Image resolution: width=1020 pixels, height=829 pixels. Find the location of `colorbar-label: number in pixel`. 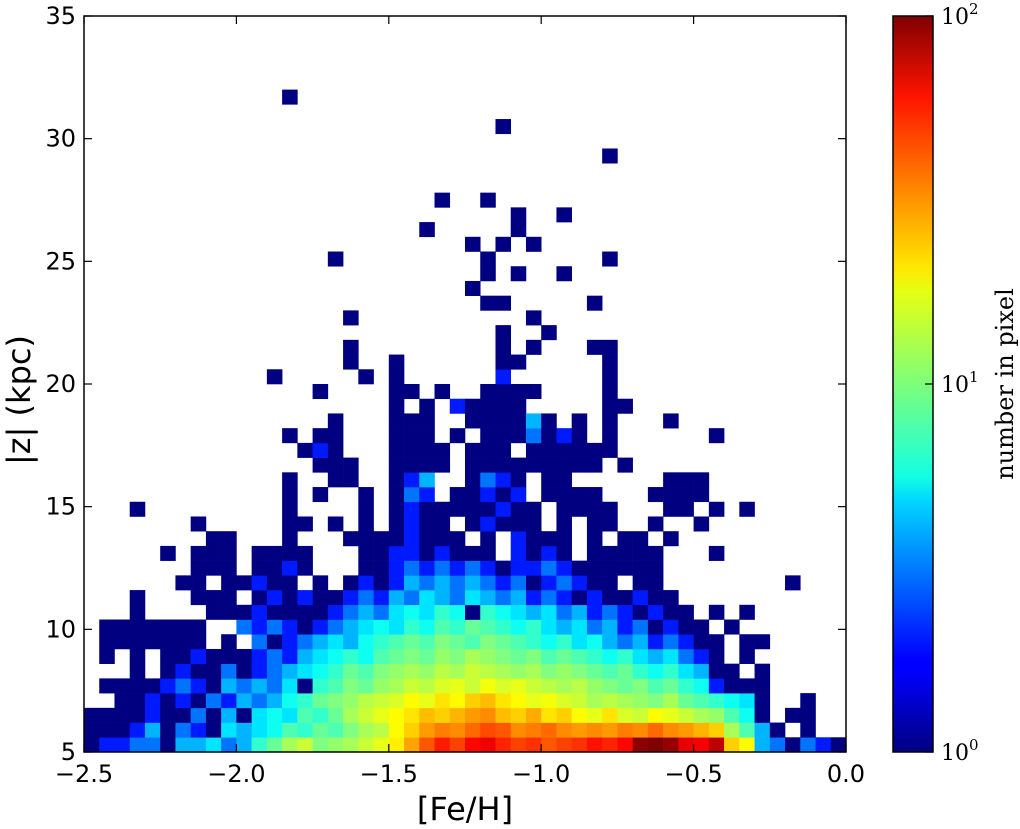

colorbar-label: number in pixel is located at coordinates (1005, 384).